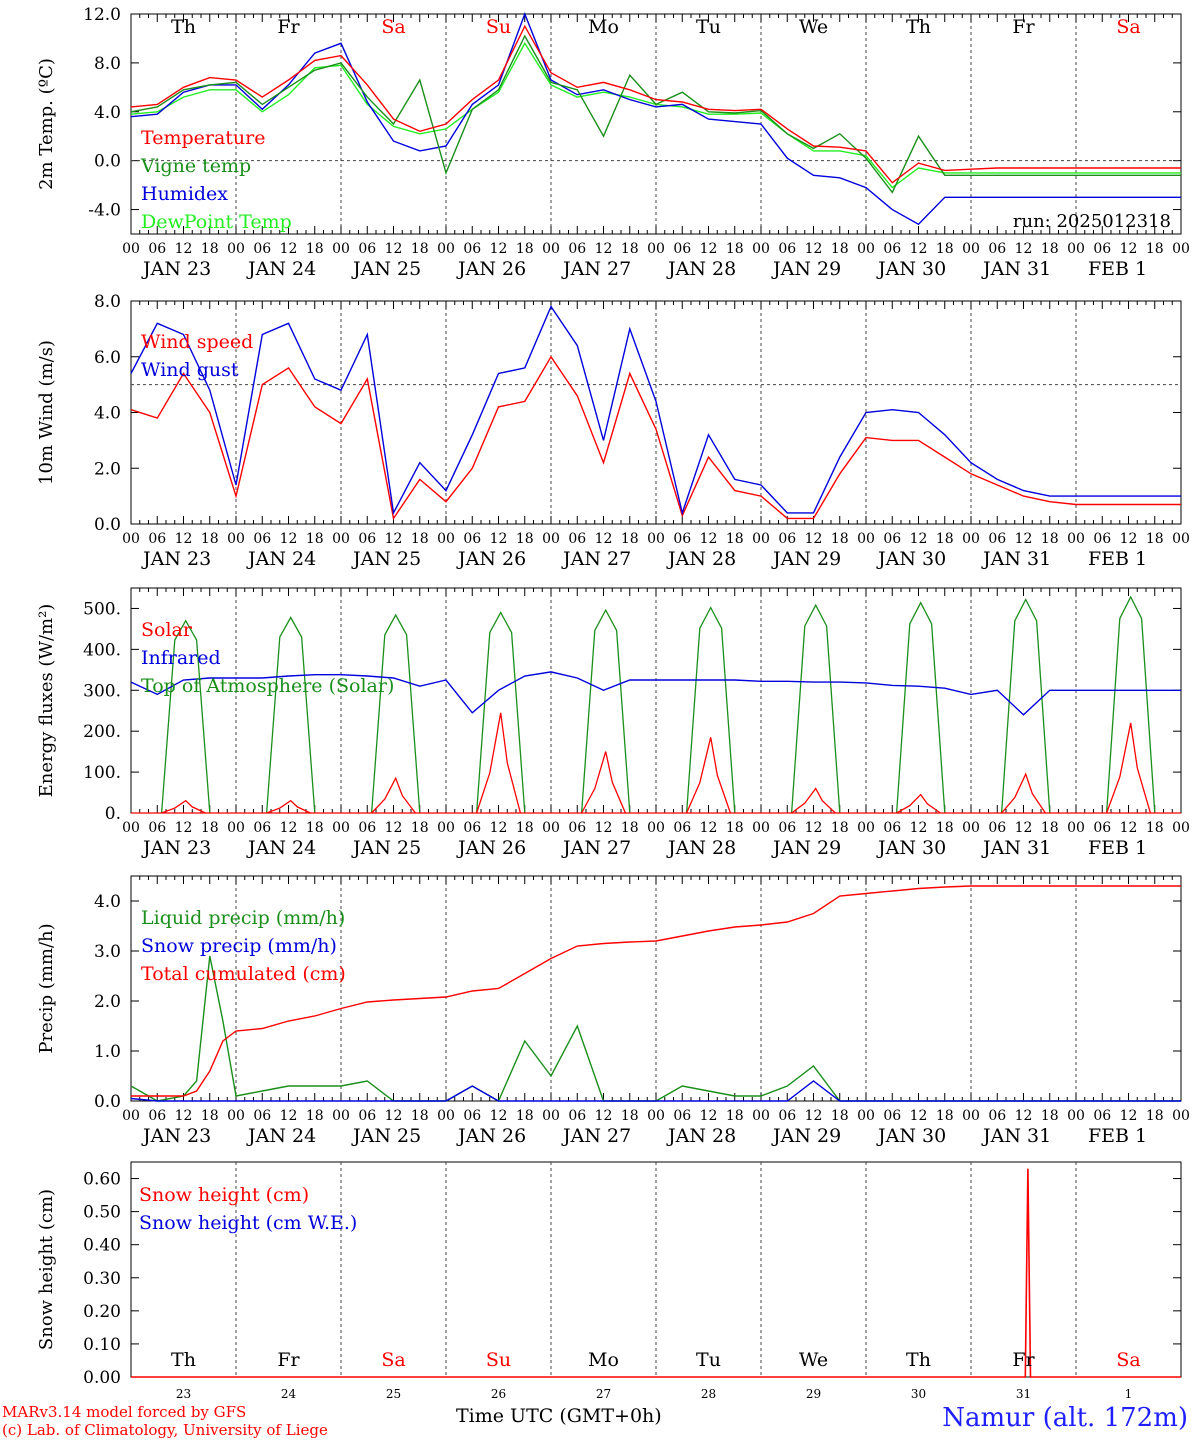 This screenshot has height=1440, width=1194. What do you see at coordinates (701, 1136) in the screenshot?
I see `day-label: JAN 28` at bounding box center [701, 1136].